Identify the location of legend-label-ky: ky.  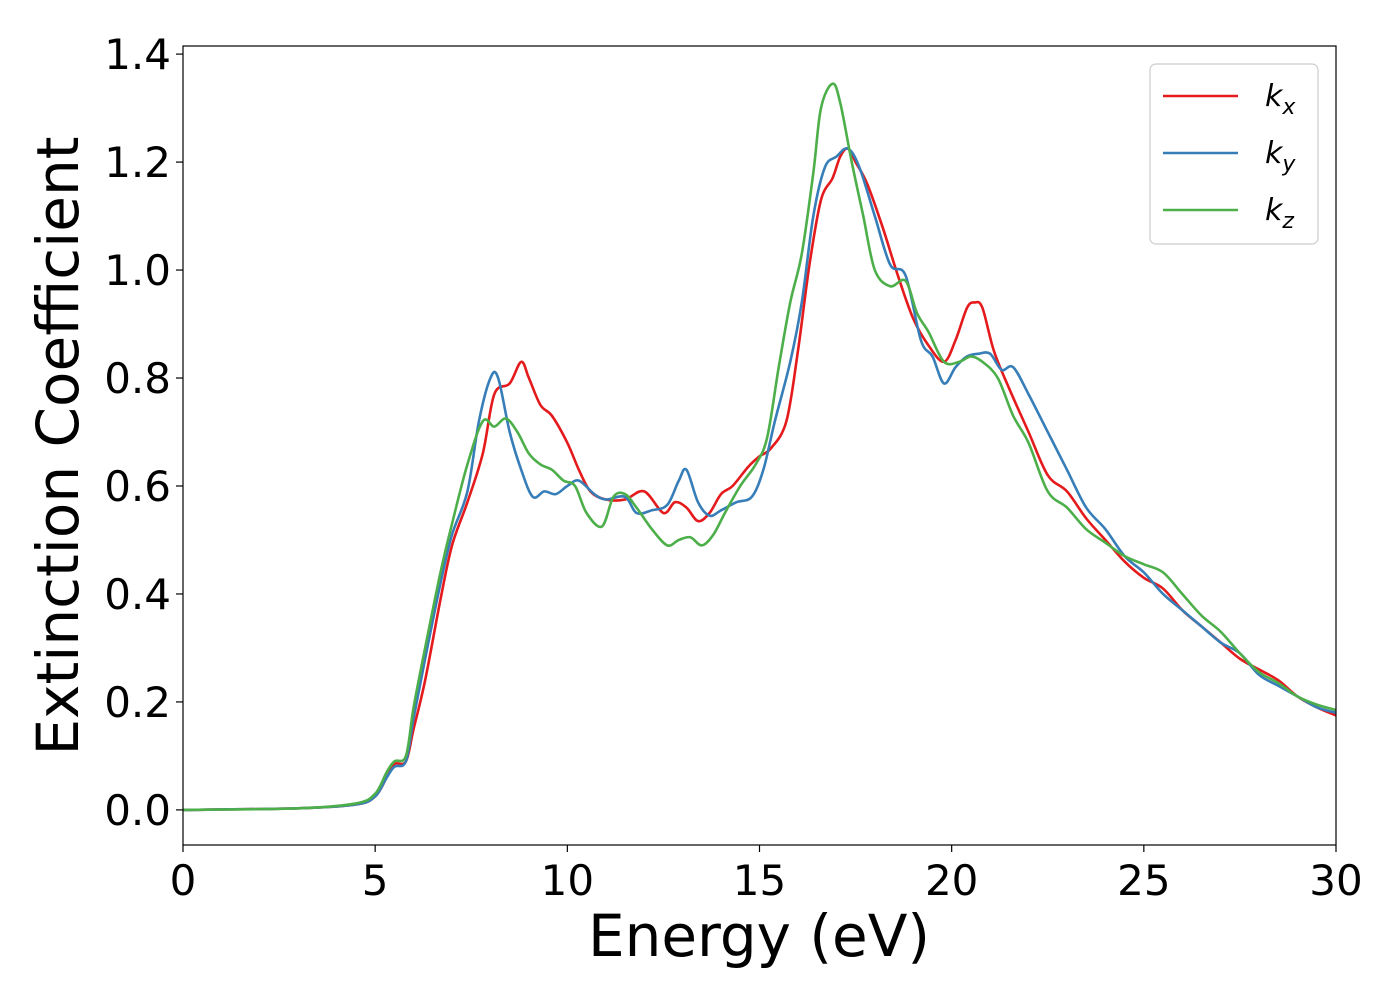
(1280, 156).